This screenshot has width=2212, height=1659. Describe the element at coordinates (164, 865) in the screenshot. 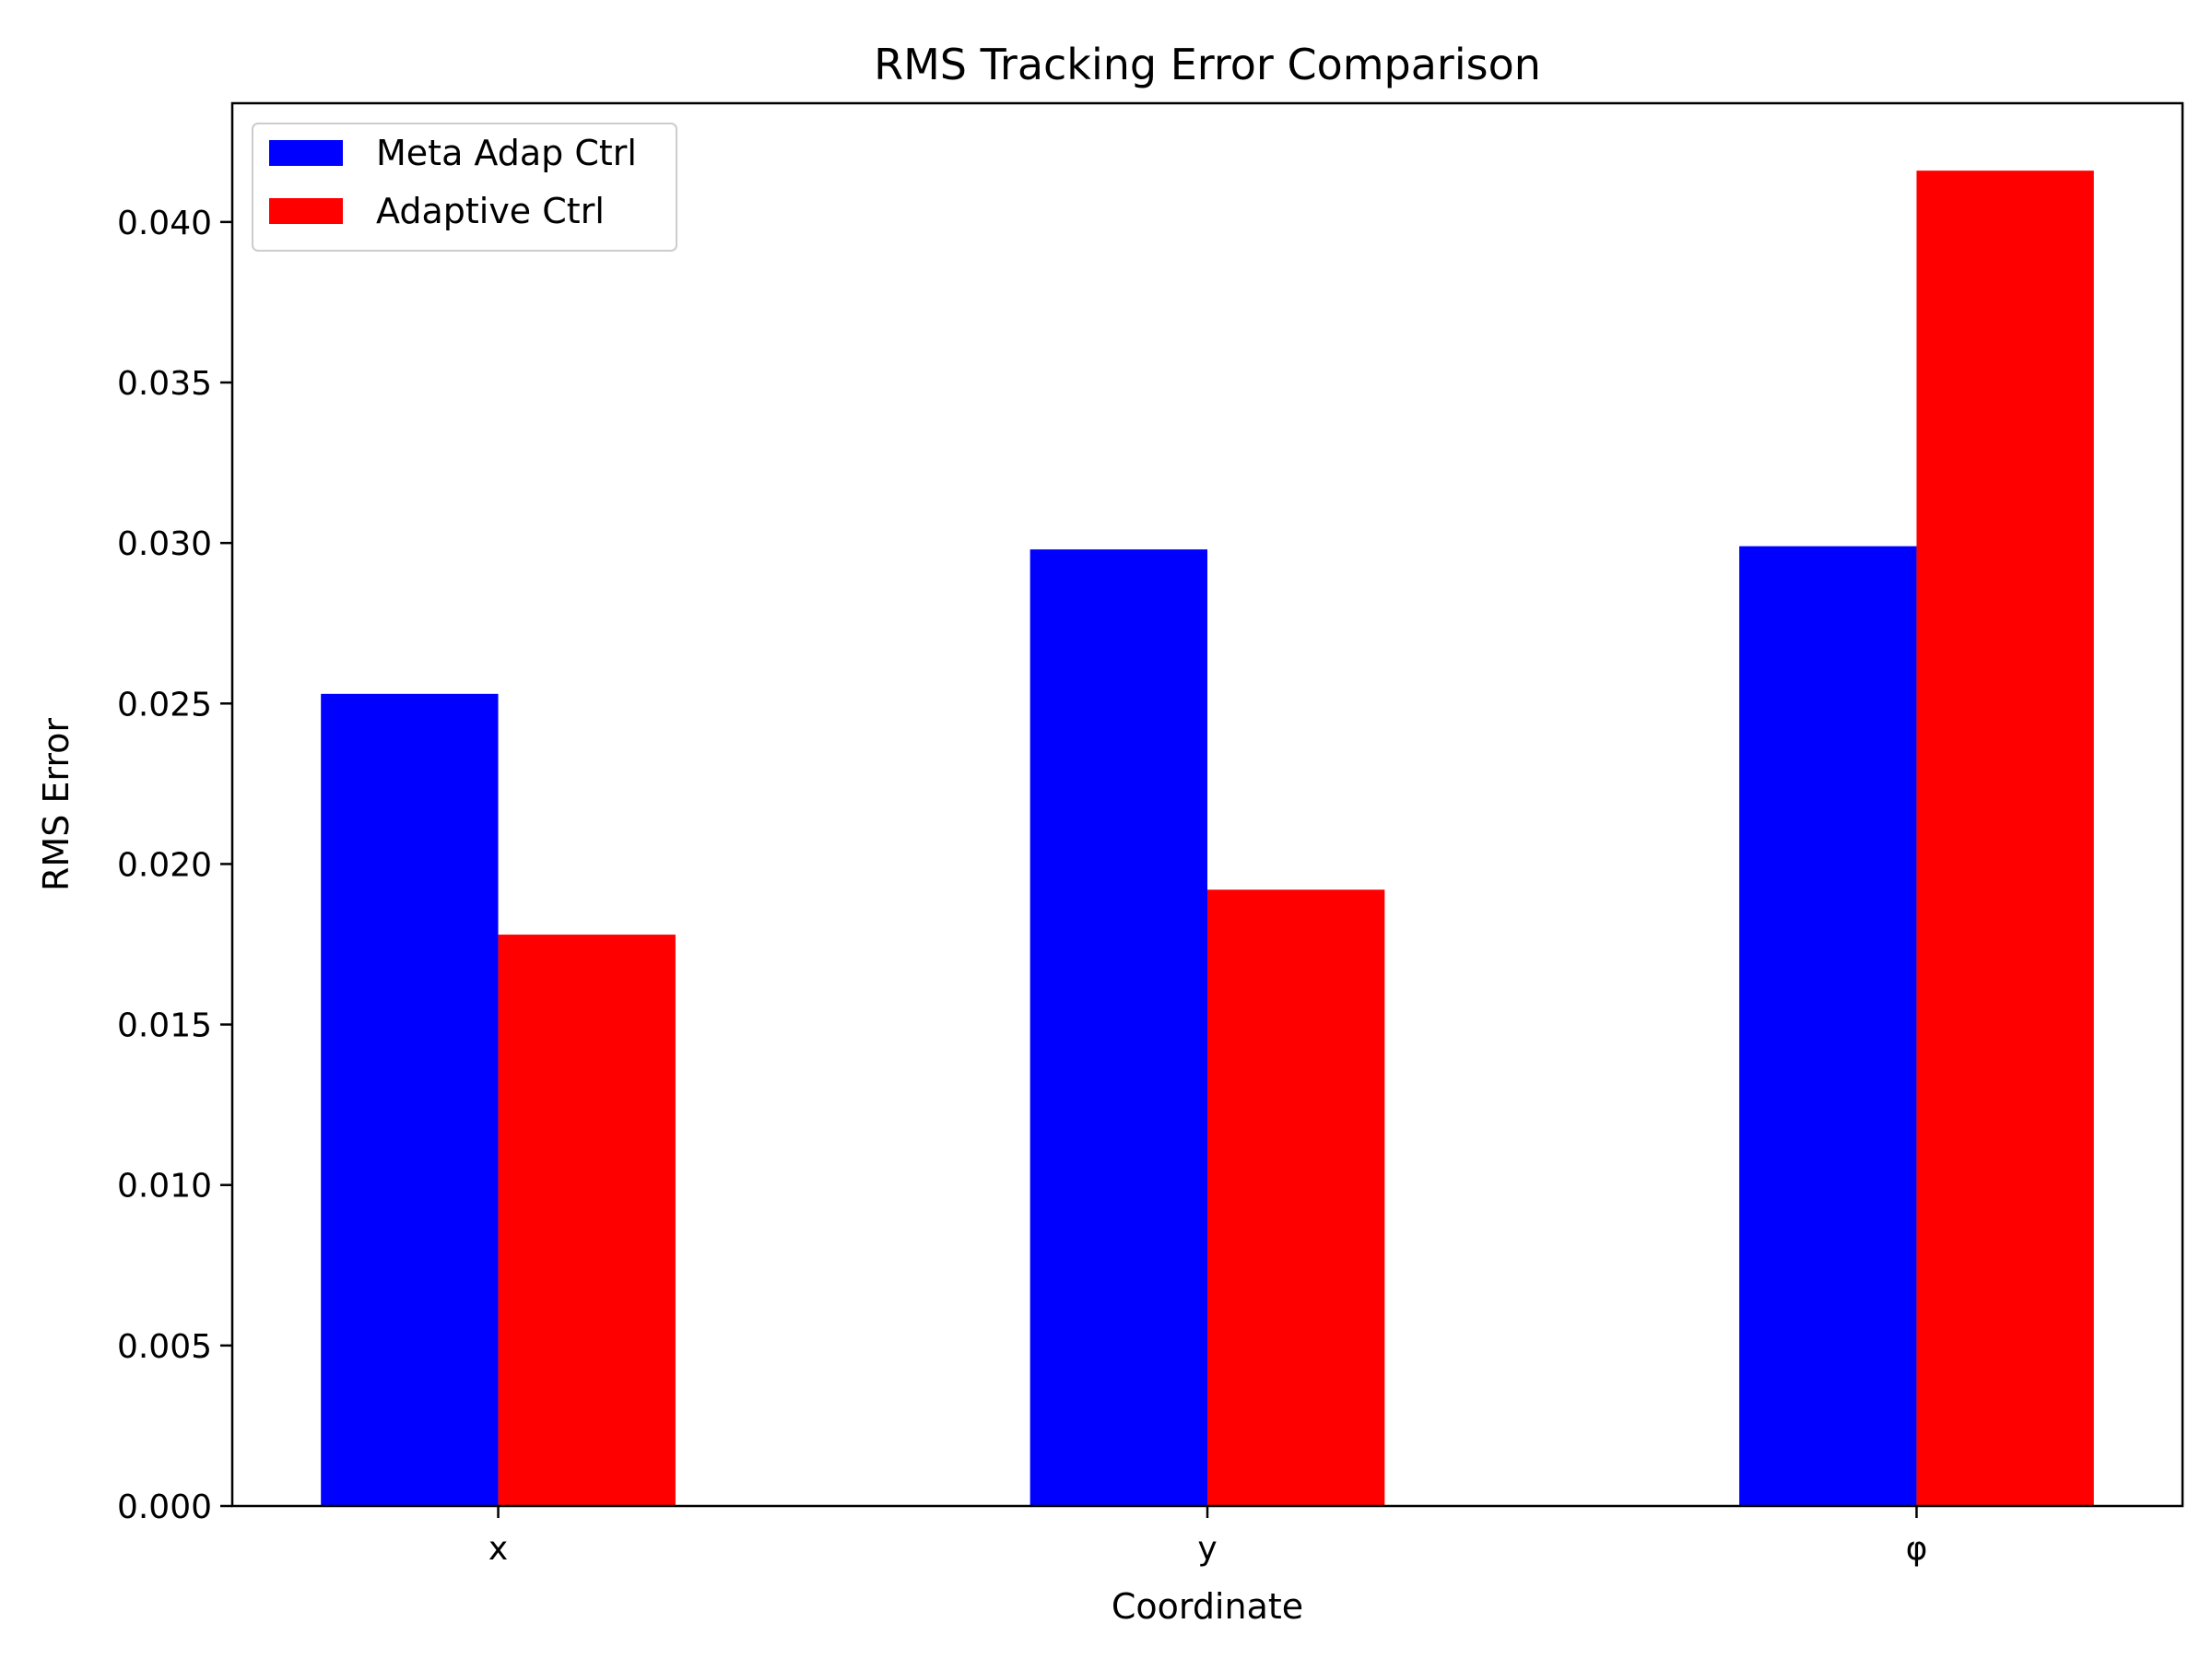

I see `y-tick-label: 0.020` at that location.